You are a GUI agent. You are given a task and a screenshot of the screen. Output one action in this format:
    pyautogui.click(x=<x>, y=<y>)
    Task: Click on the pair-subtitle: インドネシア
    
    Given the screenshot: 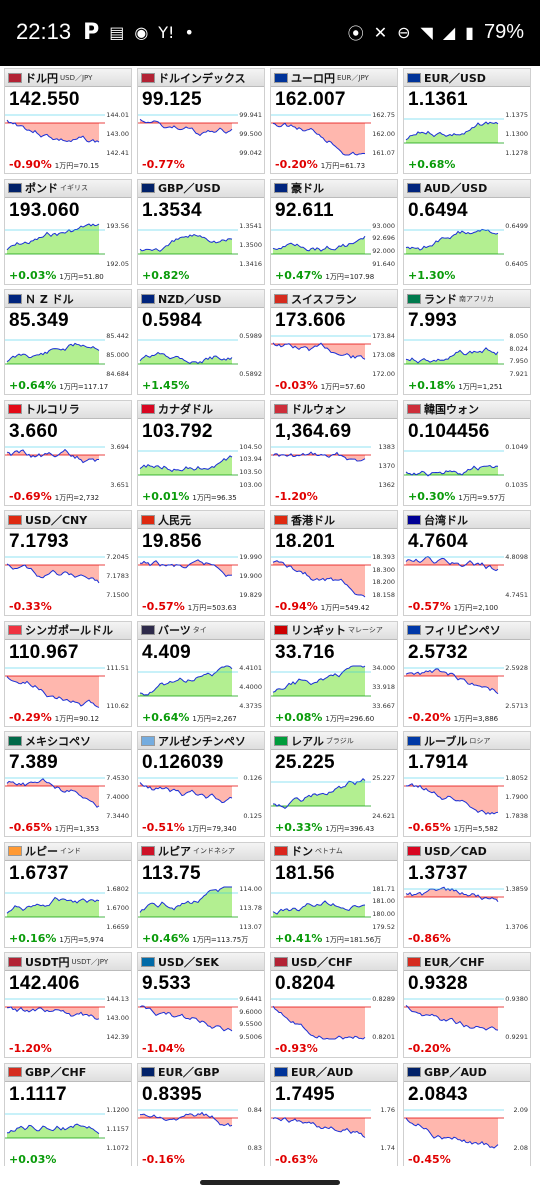 What is the action you would take?
    pyautogui.click(x=214, y=851)
    